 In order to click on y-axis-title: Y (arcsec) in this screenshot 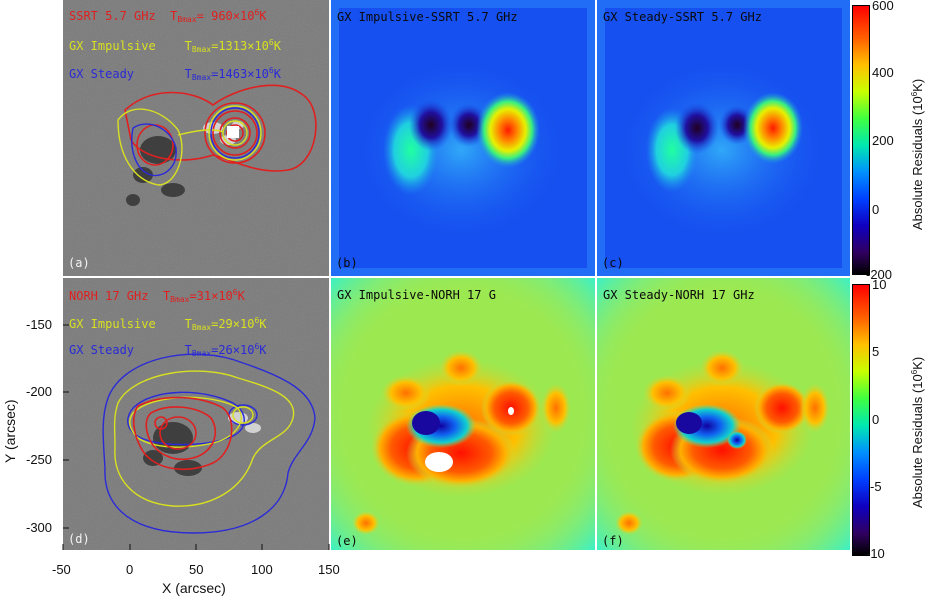, I will do `click(10, 431)`.